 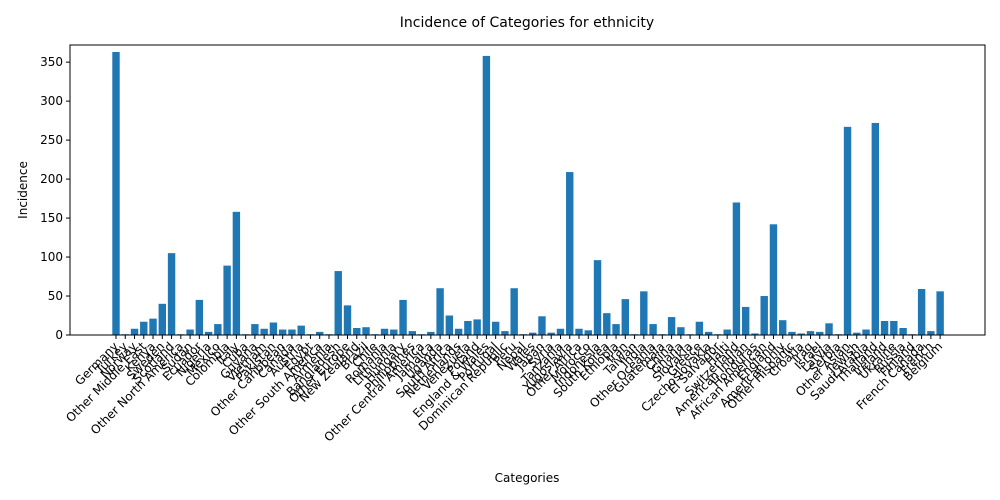 What do you see at coordinates (51, 179) in the screenshot?
I see `y-tick-label: 200` at bounding box center [51, 179].